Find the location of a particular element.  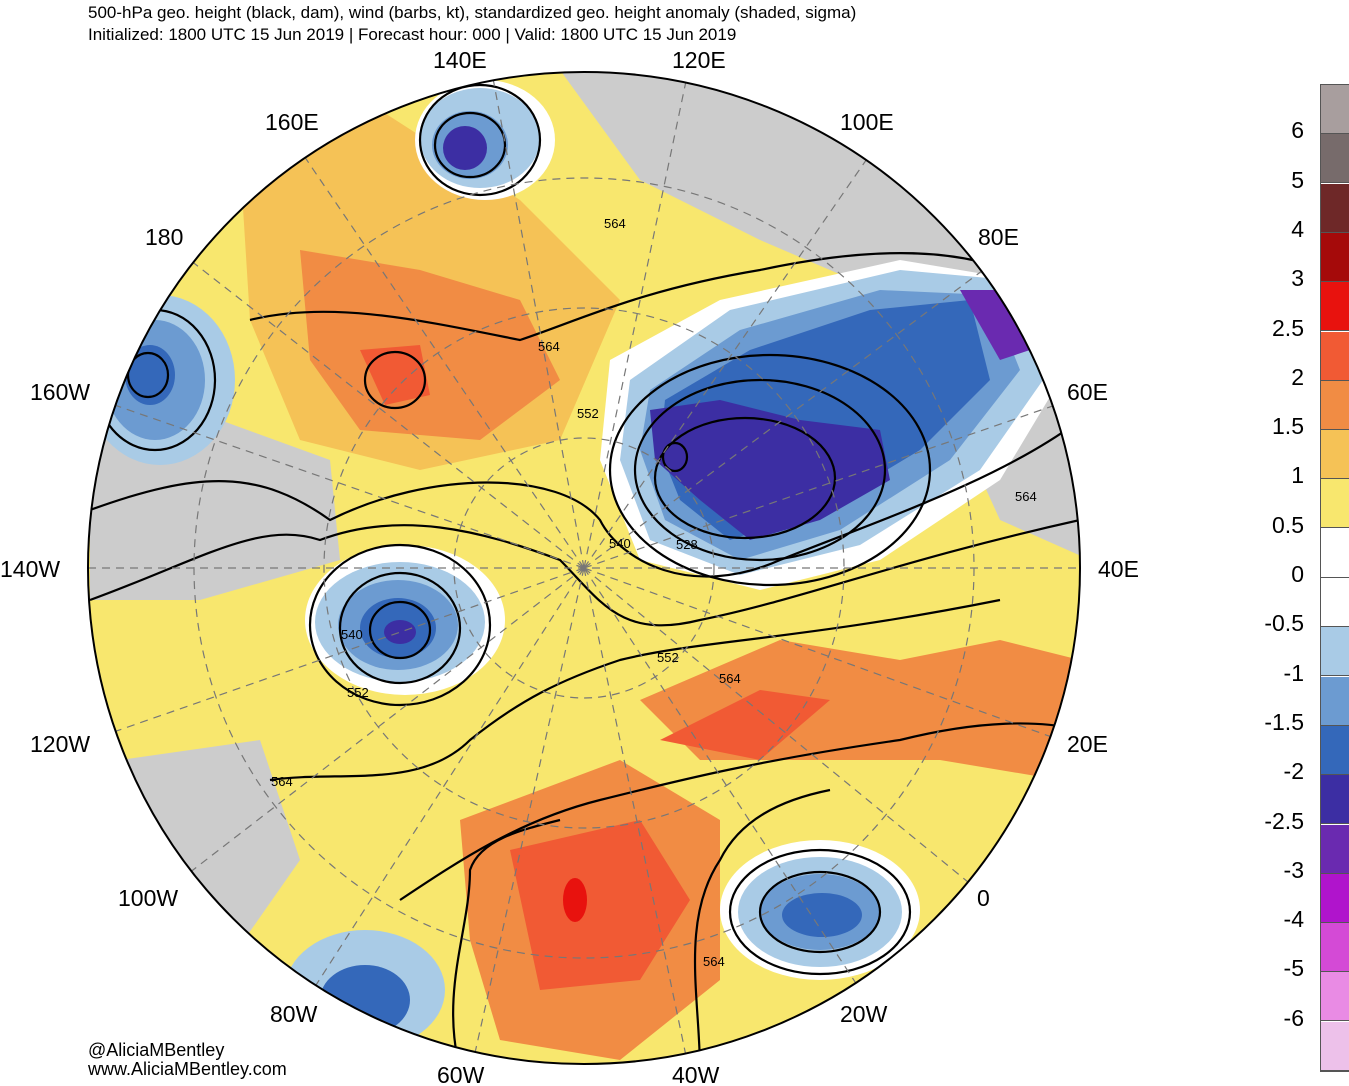

colorbar-label: -1 is located at coordinates (1293, 672).